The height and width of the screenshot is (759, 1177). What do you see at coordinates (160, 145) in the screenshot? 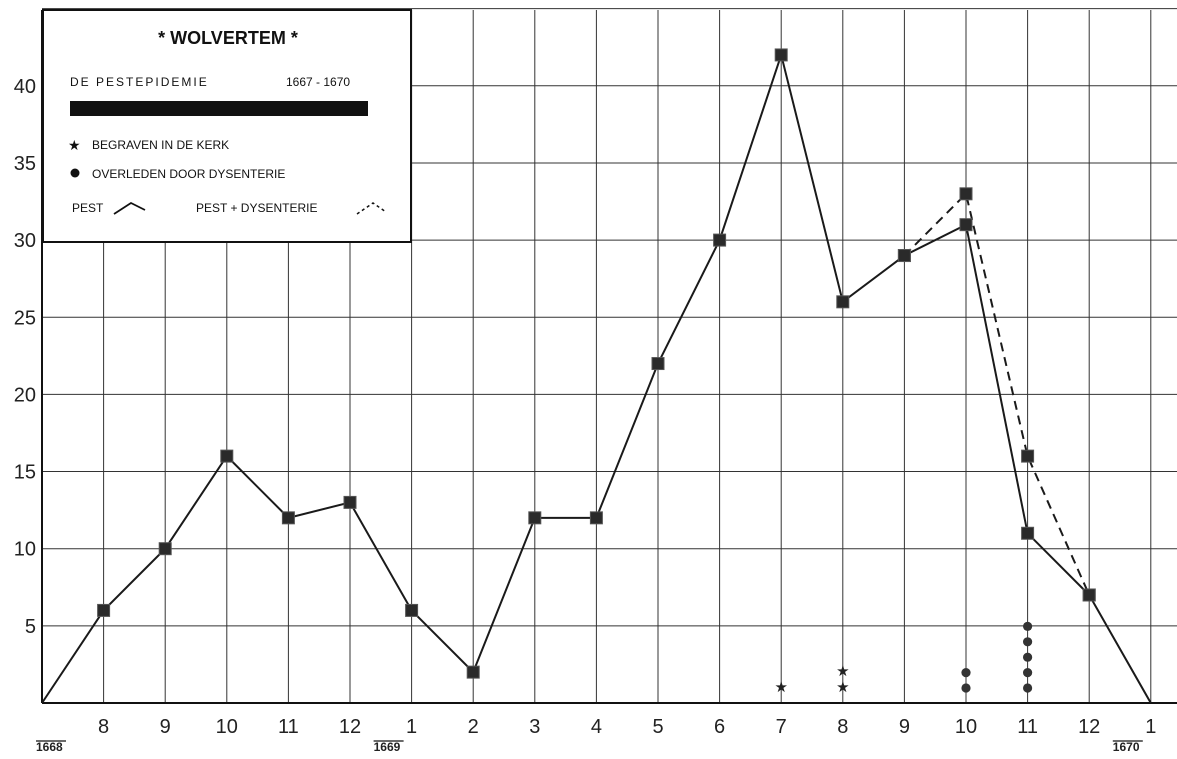
I see `legend-star-label: BEGRAVEN IN DE KERK` at bounding box center [160, 145].